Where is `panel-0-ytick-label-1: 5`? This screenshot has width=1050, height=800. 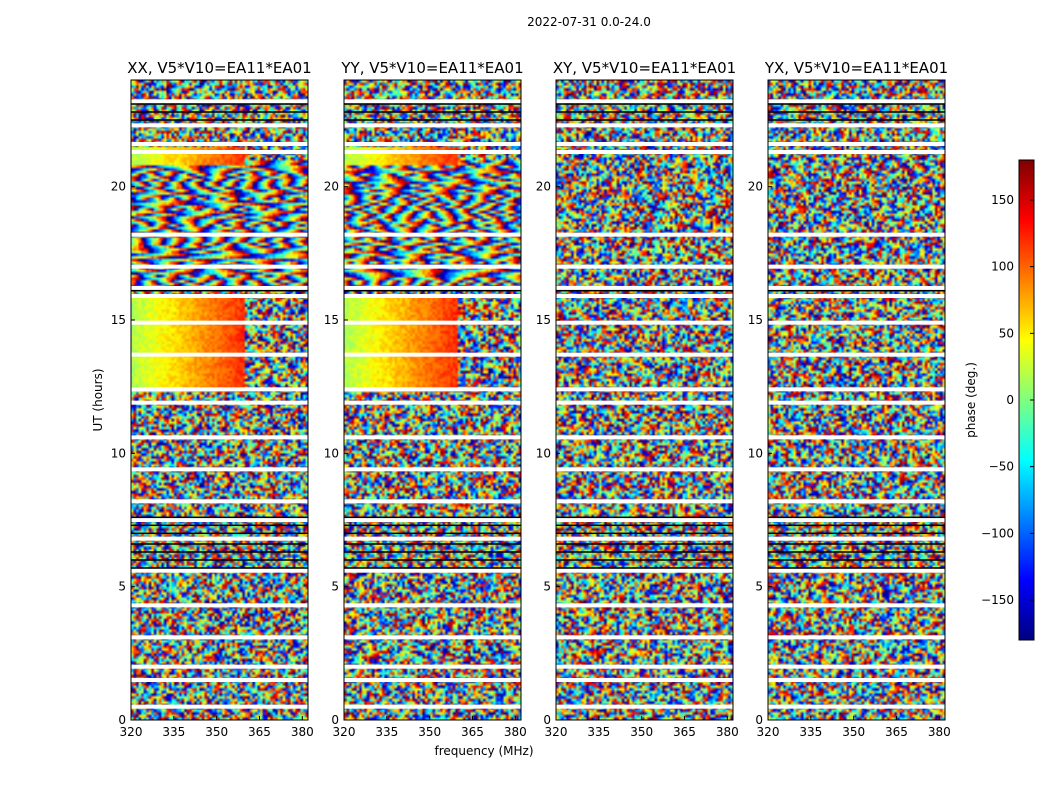 panel-0-ytick-label-1: 5 is located at coordinates (122, 587).